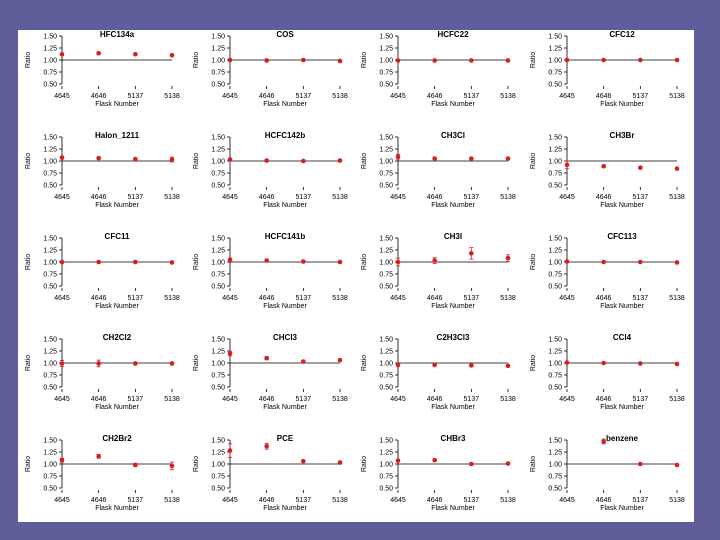 The image size is (720, 540). What do you see at coordinates (622, 34) in the screenshot?
I see `chart-title: CFC12` at bounding box center [622, 34].